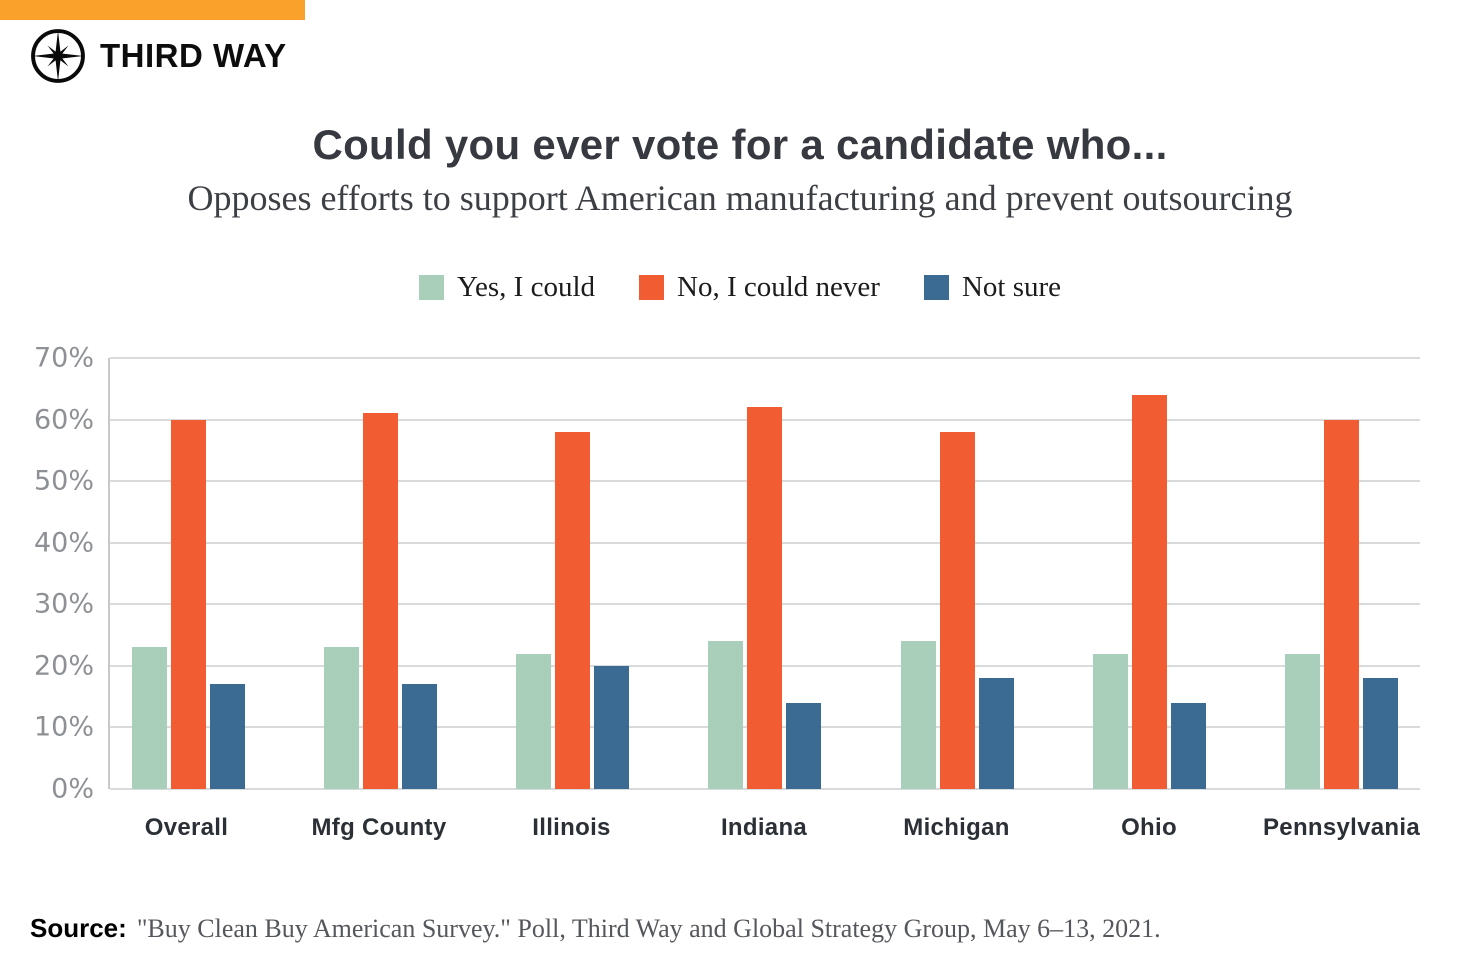 This screenshot has height=976, width=1480. What do you see at coordinates (63, 481) in the screenshot?
I see `y-axis-label: 50%` at bounding box center [63, 481].